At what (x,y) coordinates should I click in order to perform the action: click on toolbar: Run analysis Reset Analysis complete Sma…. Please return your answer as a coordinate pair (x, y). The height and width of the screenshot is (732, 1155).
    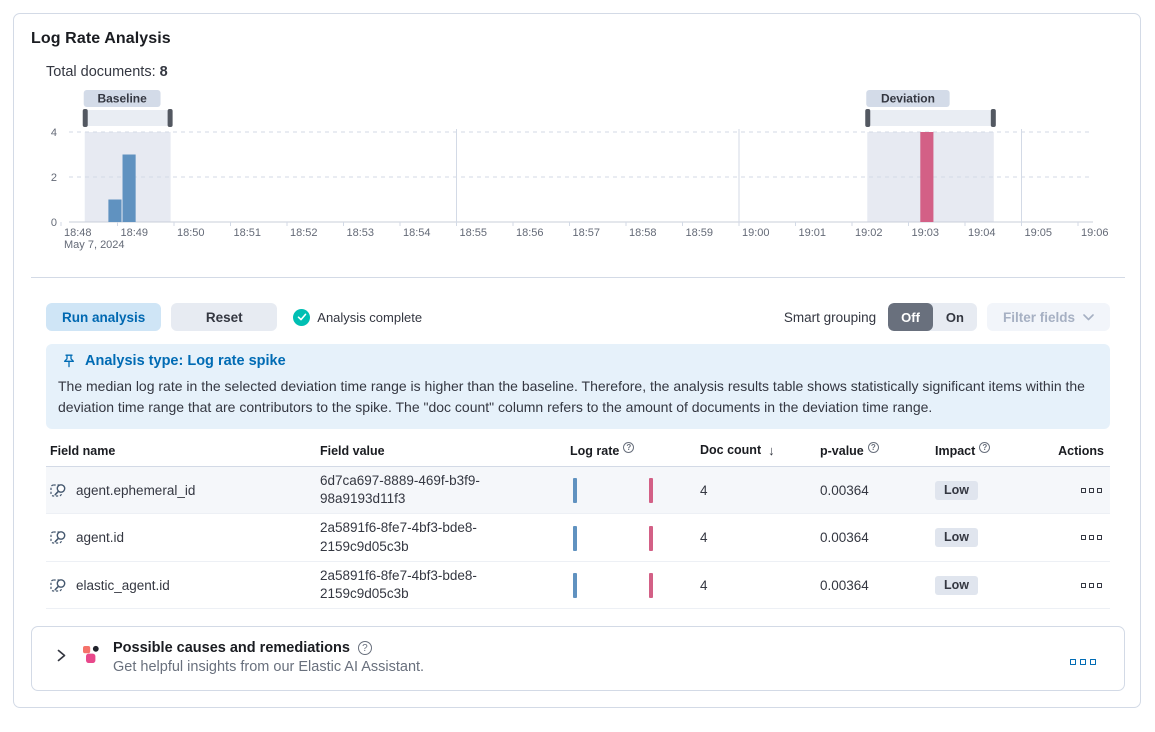
    Looking at the image, I should click on (578, 317).